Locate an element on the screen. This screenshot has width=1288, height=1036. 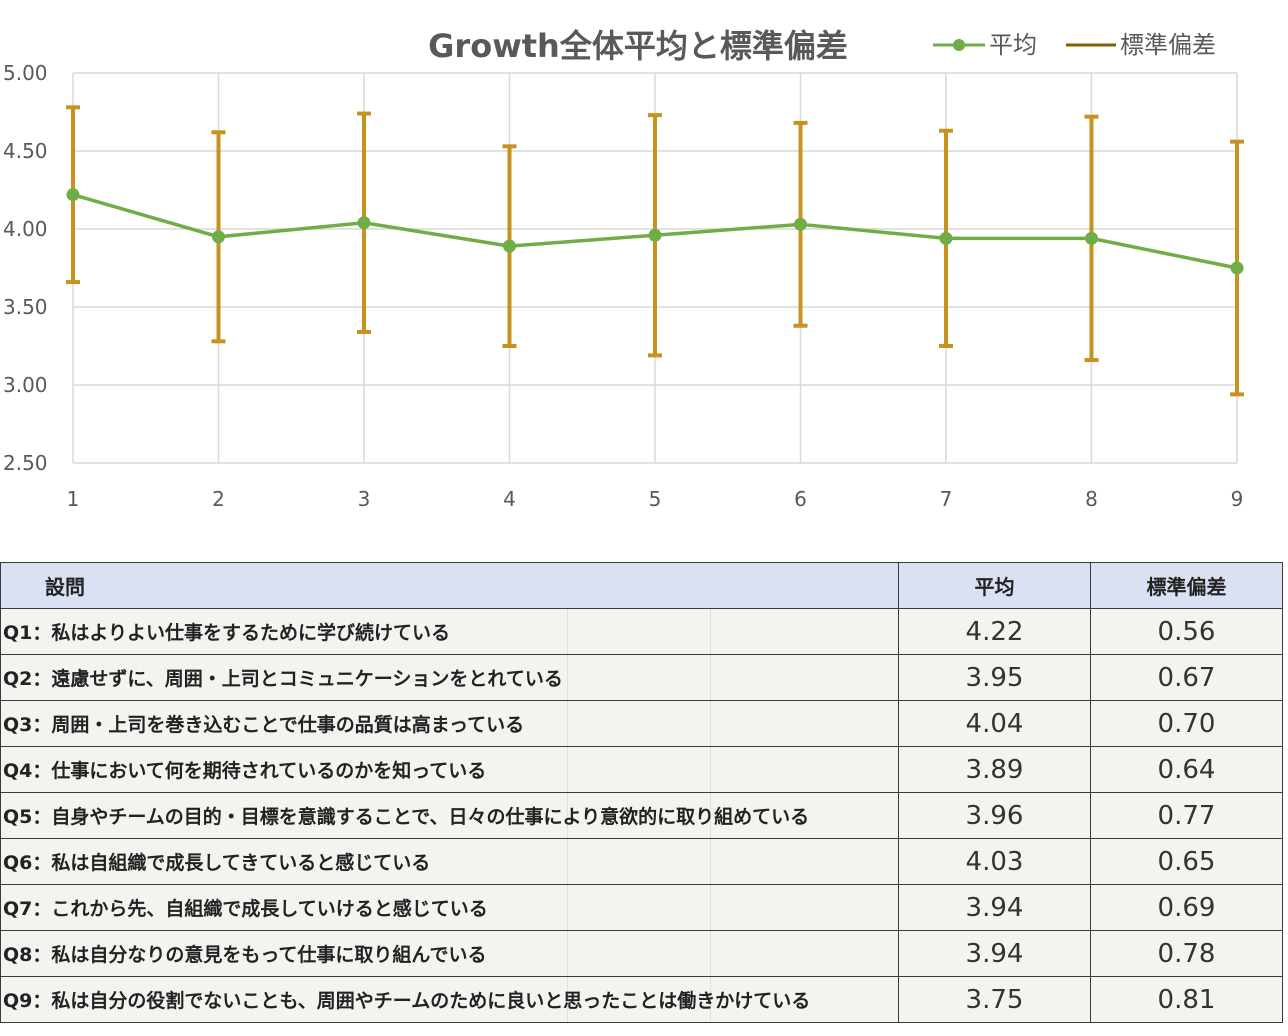
sd-cell: 0.81 is located at coordinates (1186, 999).